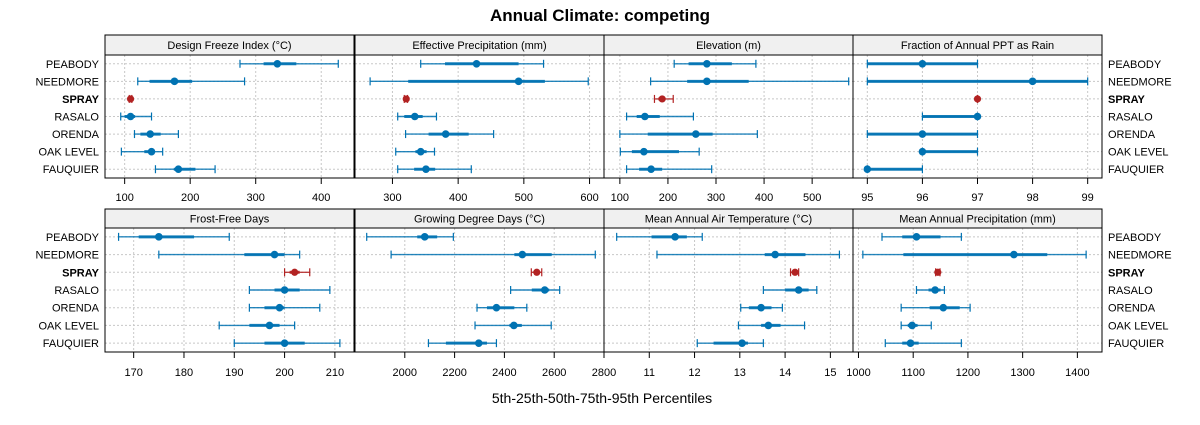  Describe the element at coordinates (524, 198) in the screenshot. I see `x-tick-label: 500` at that location.